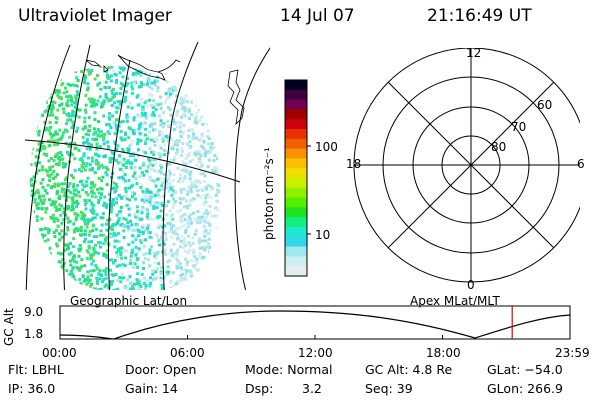  What do you see at coordinates (317, 16) in the screenshot?
I see `date-label: 14 Jul 07` at bounding box center [317, 16].